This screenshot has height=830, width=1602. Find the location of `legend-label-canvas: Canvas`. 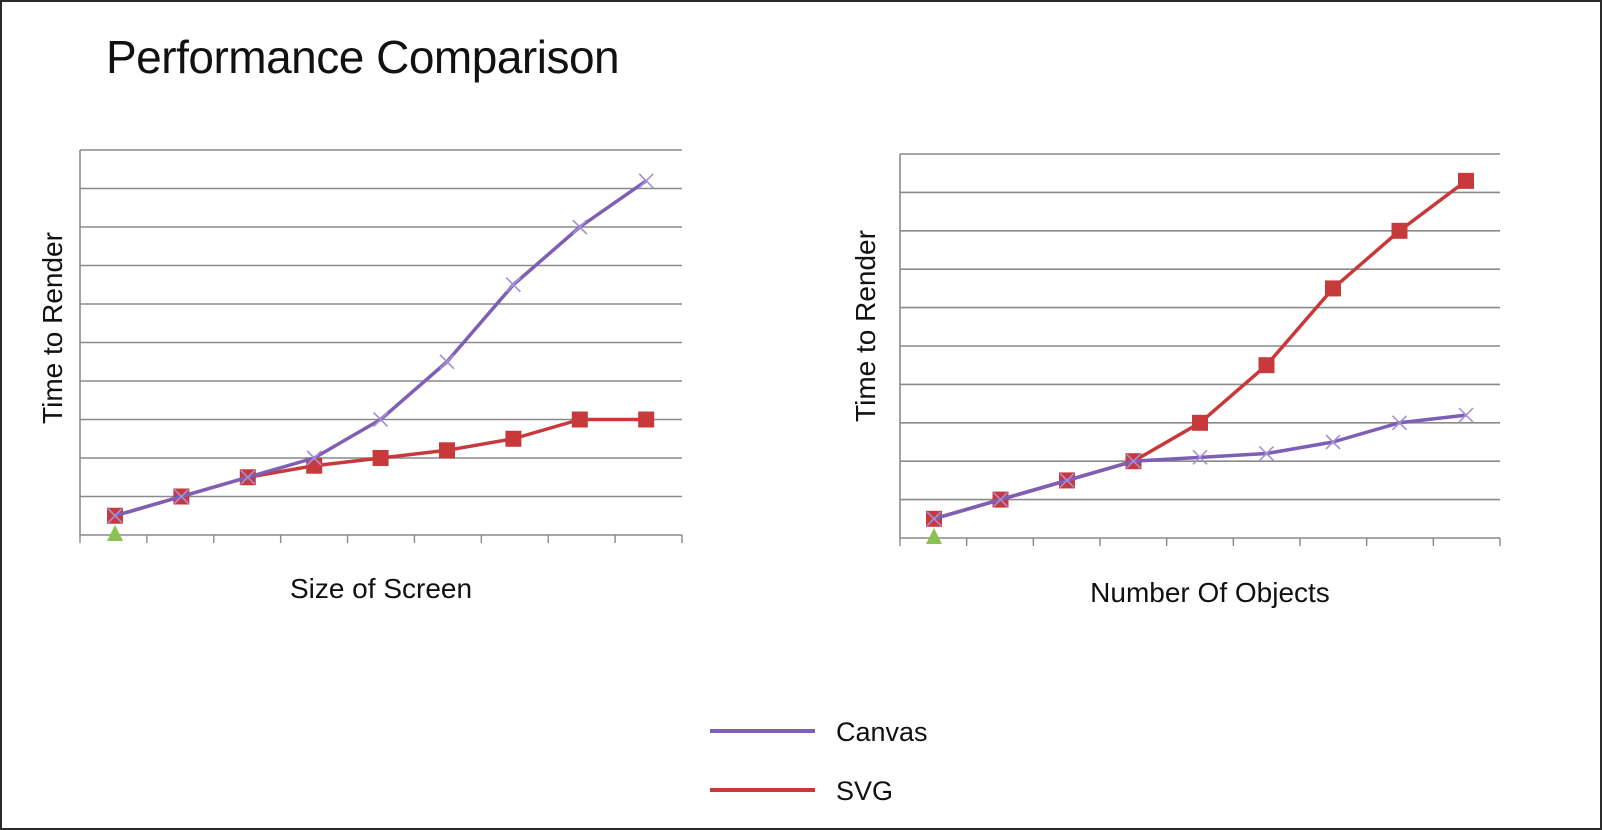

legend-label-canvas: Canvas is located at coordinates (882, 732).